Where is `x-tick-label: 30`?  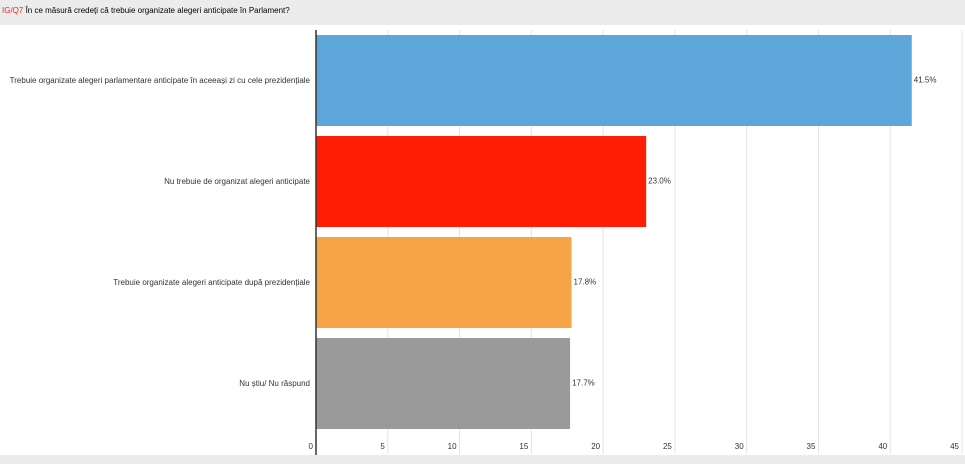
x-tick-label: 30 is located at coordinates (739, 446).